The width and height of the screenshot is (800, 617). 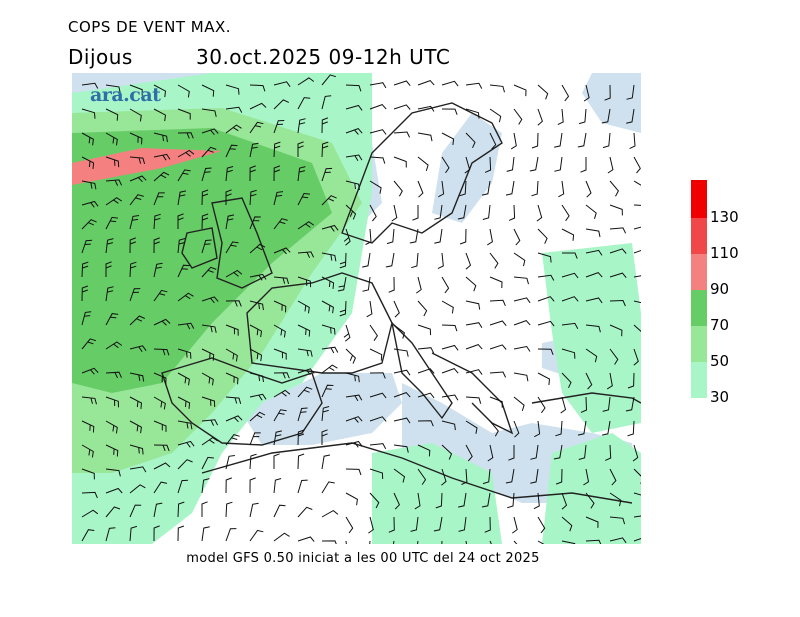 What do you see at coordinates (720, 361) in the screenshot?
I see `legend-label-50: 50` at bounding box center [720, 361].